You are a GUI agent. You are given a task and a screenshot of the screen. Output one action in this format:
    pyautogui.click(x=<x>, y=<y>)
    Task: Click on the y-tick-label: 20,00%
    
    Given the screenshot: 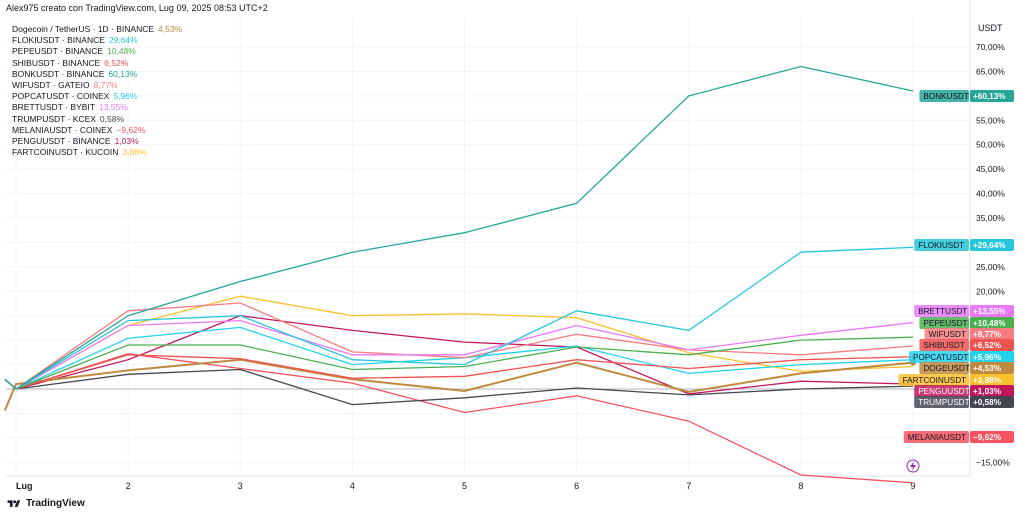 What is the action you would take?
    pyautogui.click(x=990, y=291)
    